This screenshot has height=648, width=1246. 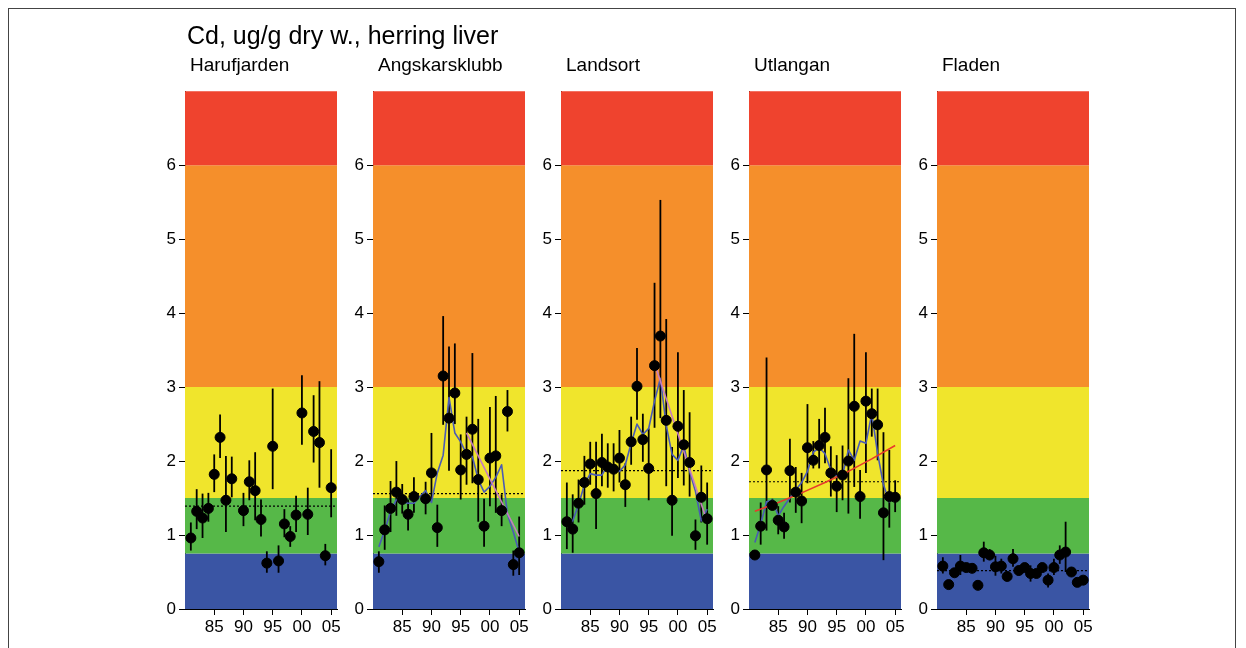 What do you see at coordinates (971, 65) in the screenshot?
I see `chart-title: Fladen` at bounding box center [971, 65].